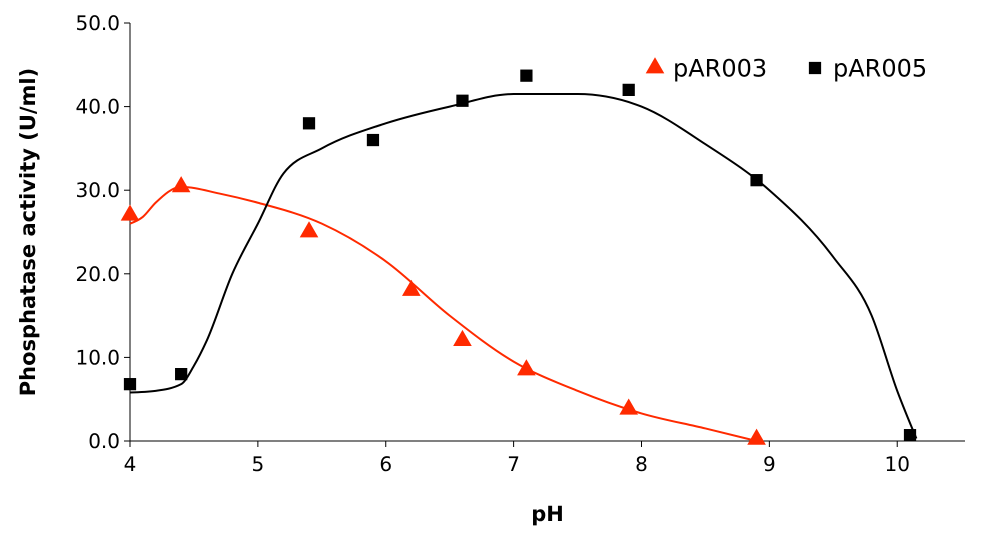  Describe the element at coordinates (897, 464) in the screenshot. I see `x-tick-label: 10` at that location.